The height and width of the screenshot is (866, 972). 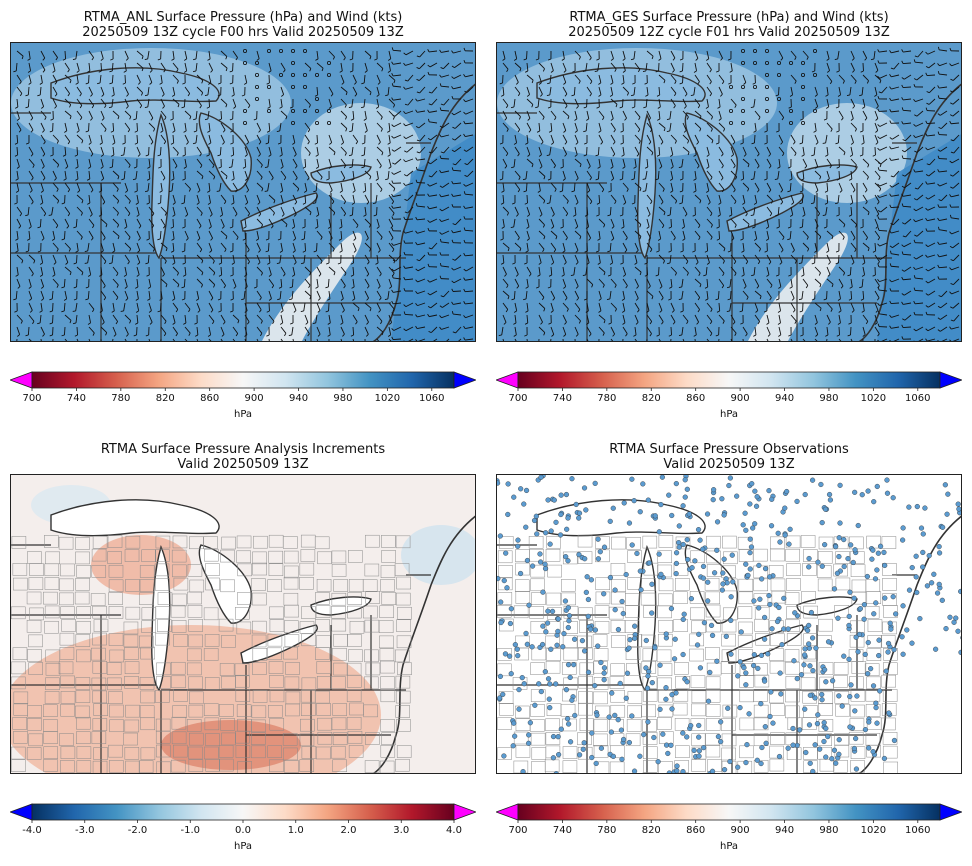 I want to click on calm-wind-marker, so click(x=256, y=87).